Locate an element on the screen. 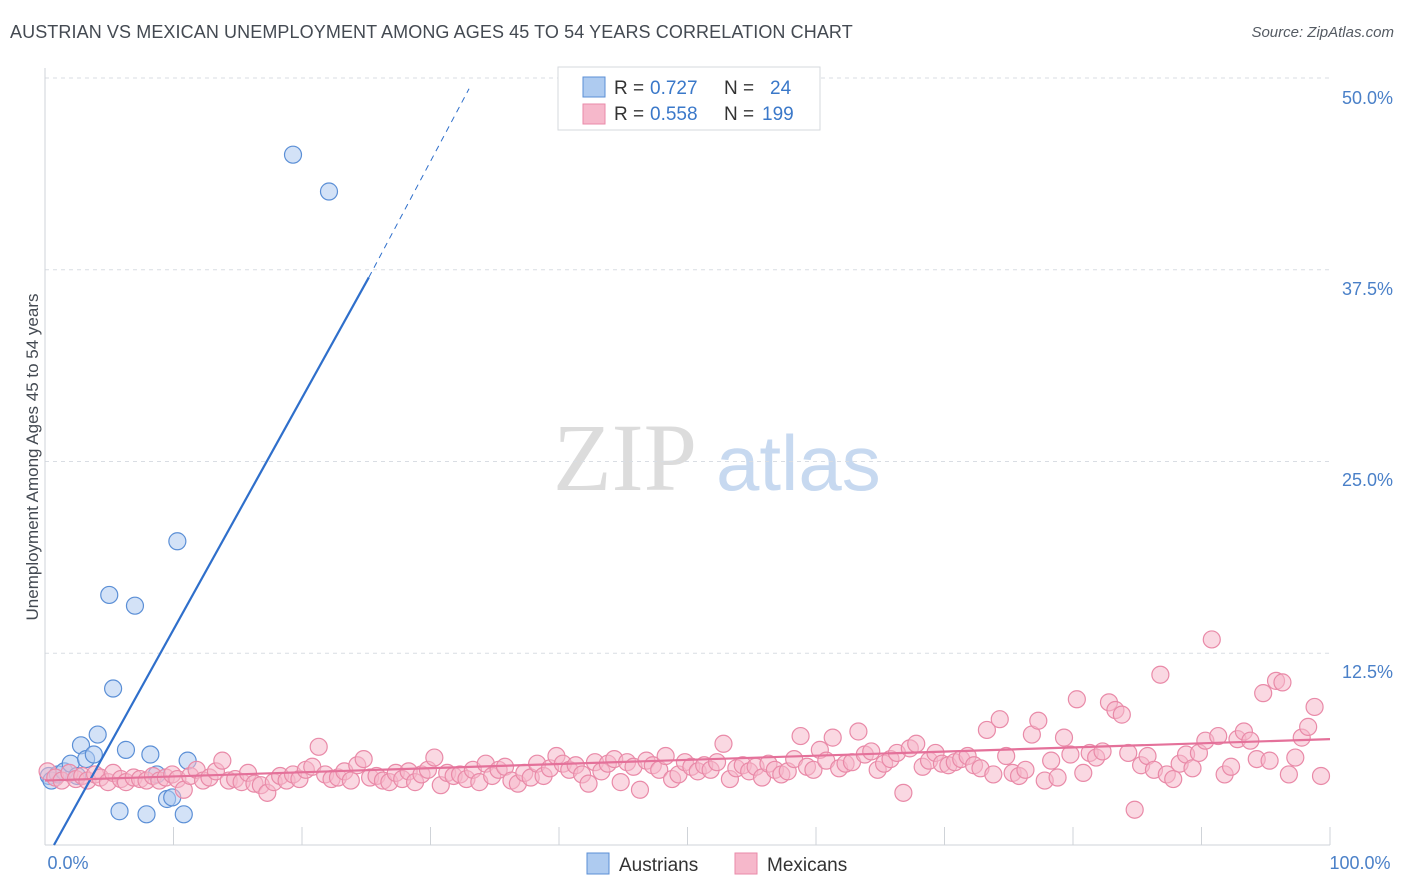  y-tick-label-37-5: 37.5% is located at coordinates (1367, 289).